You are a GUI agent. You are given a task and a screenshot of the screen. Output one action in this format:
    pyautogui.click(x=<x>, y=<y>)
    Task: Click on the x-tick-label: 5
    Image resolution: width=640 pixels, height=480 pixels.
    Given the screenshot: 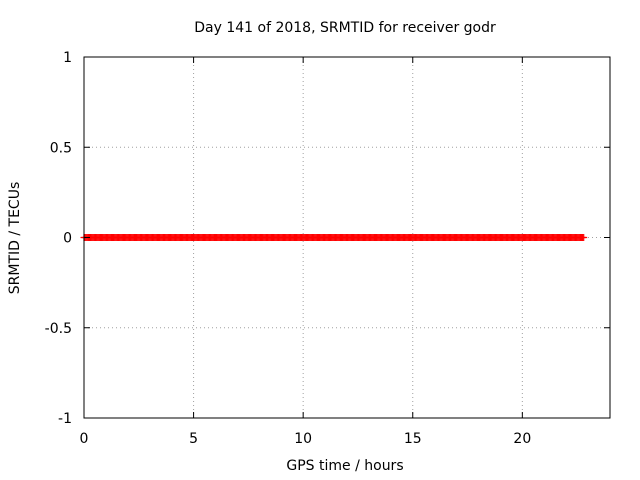 What is the action you would take?
    pyautogui.click(x=193, y=439)
    